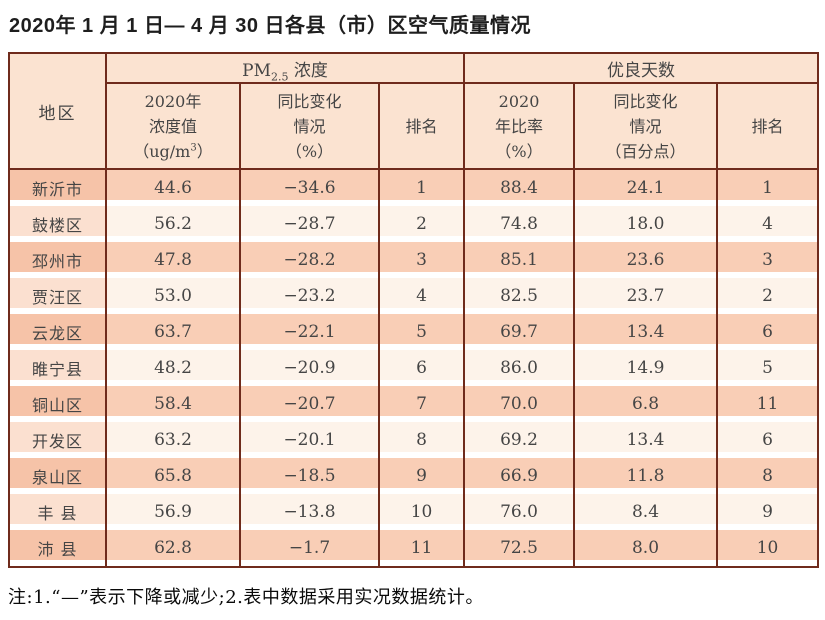 Image resolution: width=825 pixels, height=620 pixels. I want to click on pm25-rank-cell: 3, so click(422, 260).